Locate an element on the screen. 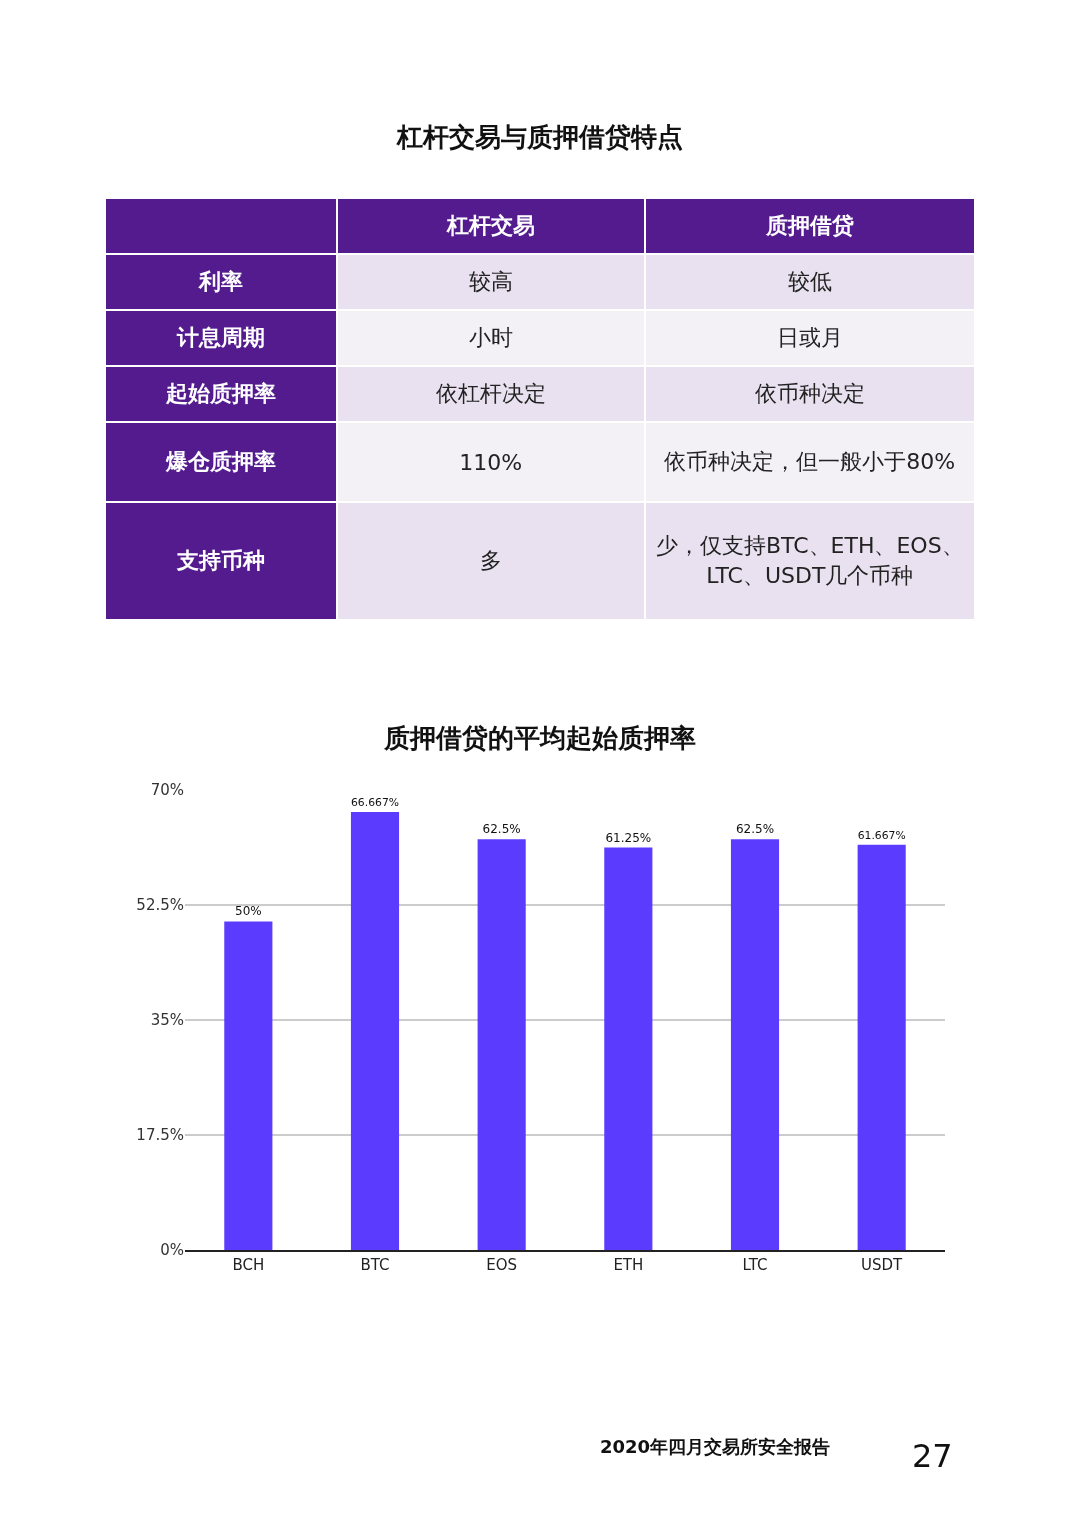  x-tick-label: USDT is located at coordinates (882, 1265).